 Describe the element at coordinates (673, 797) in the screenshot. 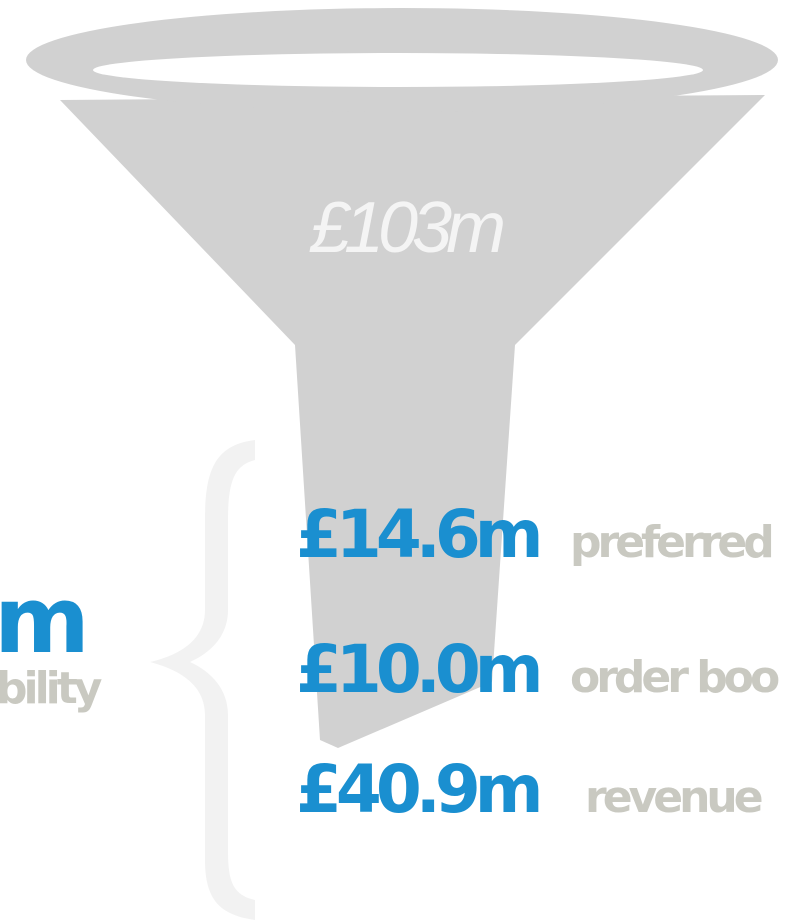

I see `label: revenue` at that location.